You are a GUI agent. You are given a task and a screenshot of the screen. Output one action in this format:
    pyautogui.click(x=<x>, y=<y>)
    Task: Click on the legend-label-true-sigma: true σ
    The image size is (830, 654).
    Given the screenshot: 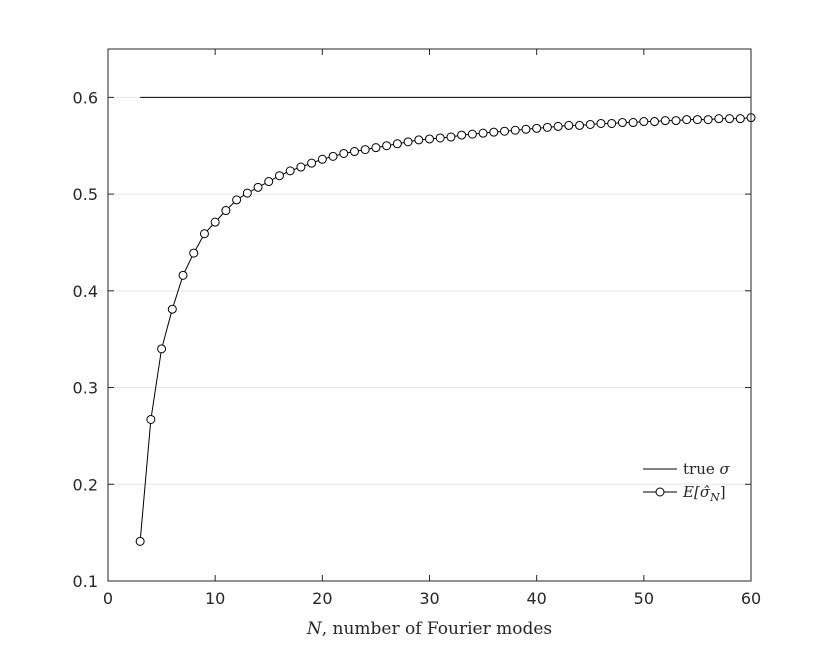 What is the action you would take?
    pyautogui.click(x=707, y=469)
    